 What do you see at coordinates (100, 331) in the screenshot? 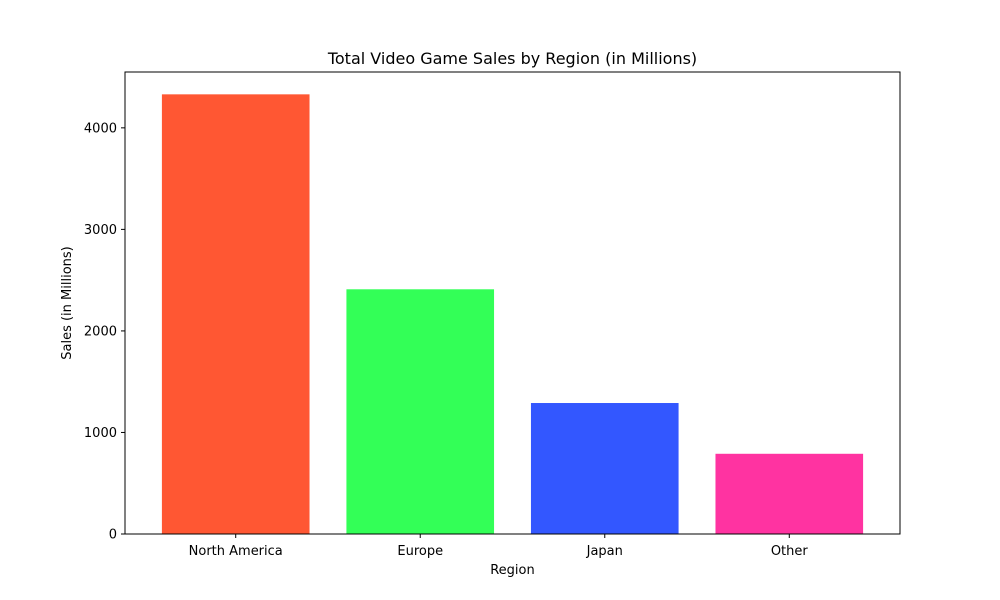
I see `y-tick-label: 2000` at bounding box center [100, 331].